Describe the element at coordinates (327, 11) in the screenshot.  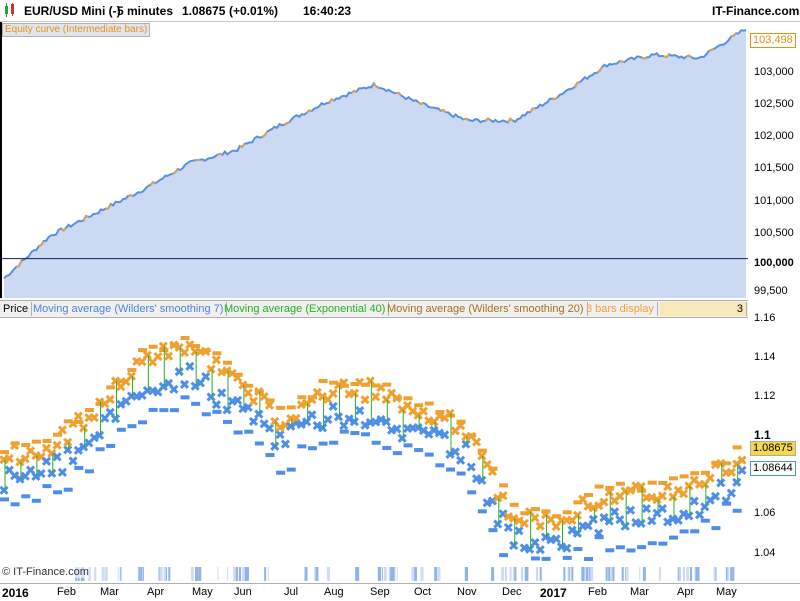
I see `clock: 16:40:23` at that location.